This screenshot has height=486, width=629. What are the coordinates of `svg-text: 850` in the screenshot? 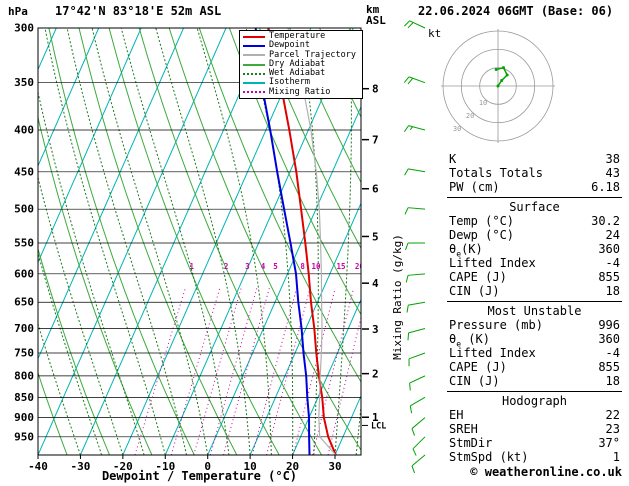 It's located at (24, 397).